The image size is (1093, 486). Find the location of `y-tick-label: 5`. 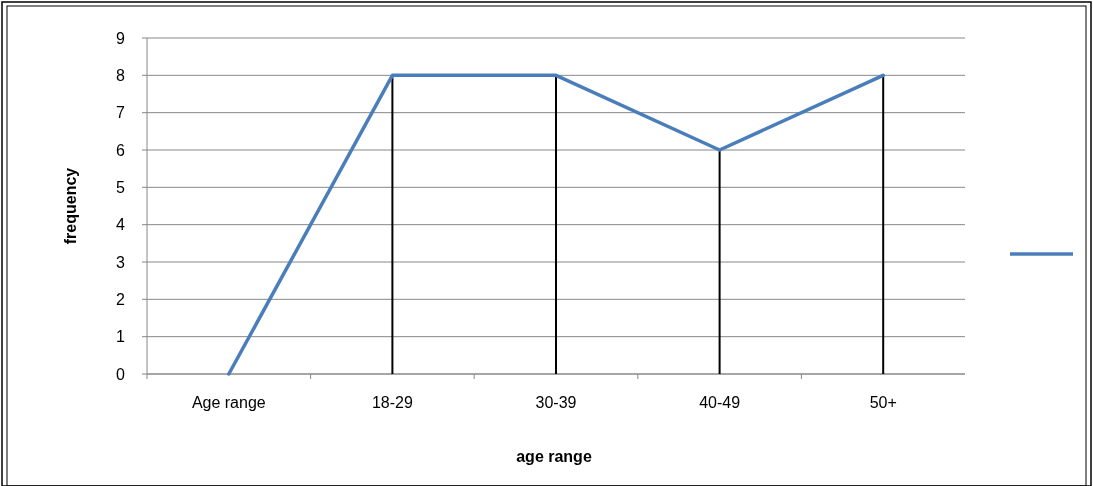

y-tick-label: 5 is located at coordinates (121, 187).